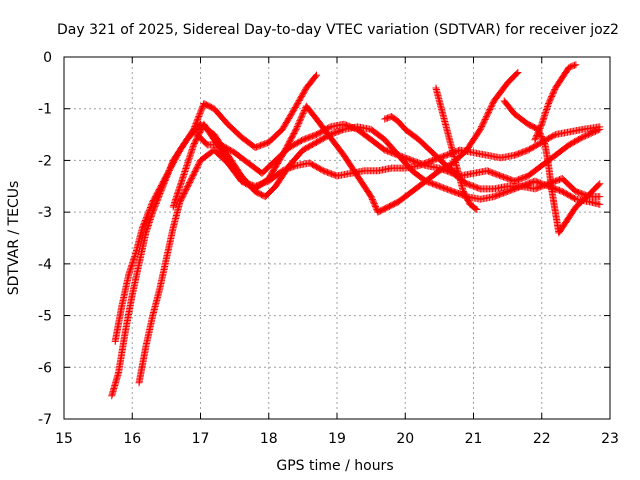  What do you see at coordinates (474, 439) in the screenshot?
I see `x-tick-label: 21` at bounding box center [474, 439].